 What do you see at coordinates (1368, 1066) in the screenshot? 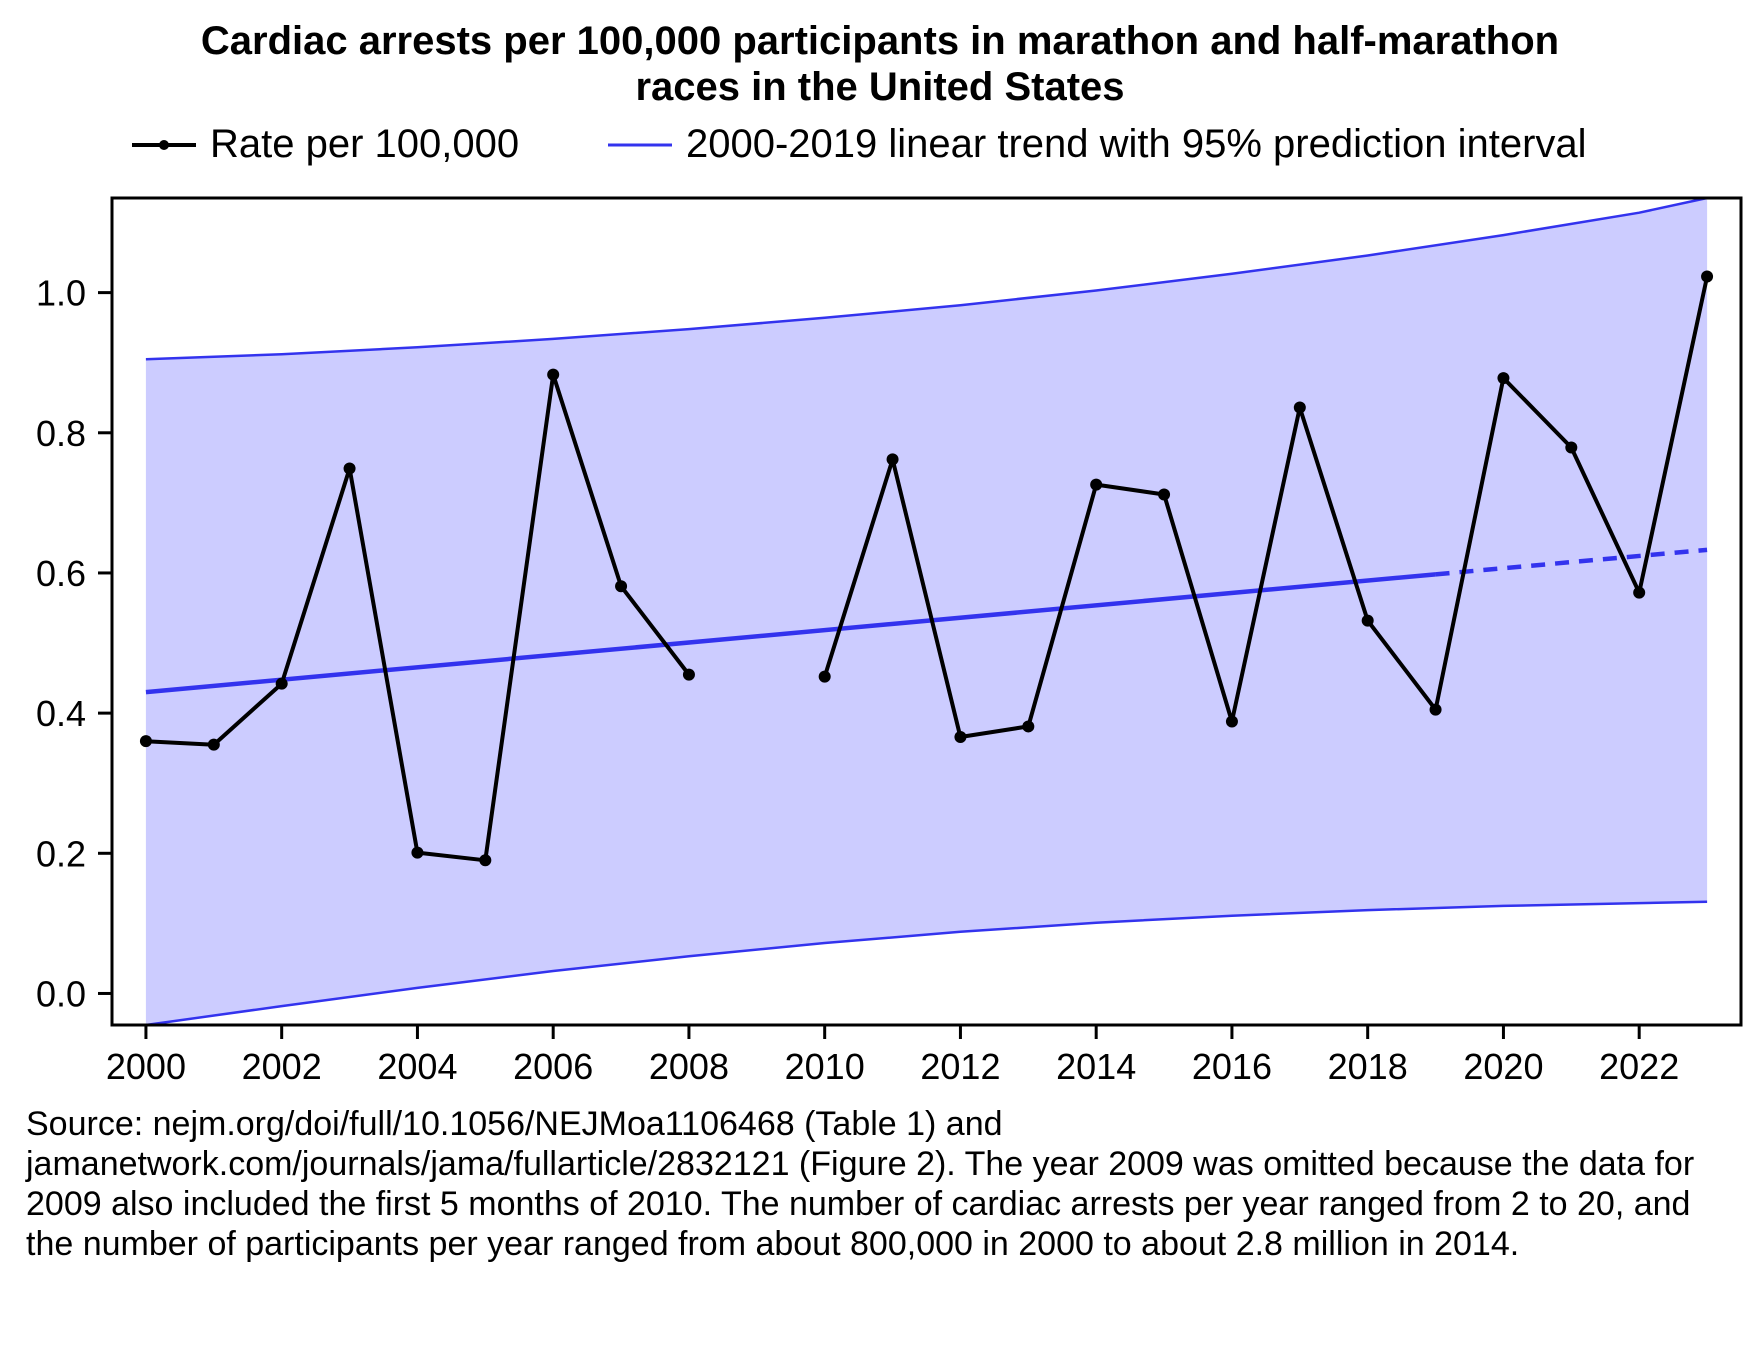
I see `x-tick-label-2018: 2018` at bounding box center [1368, 1066].